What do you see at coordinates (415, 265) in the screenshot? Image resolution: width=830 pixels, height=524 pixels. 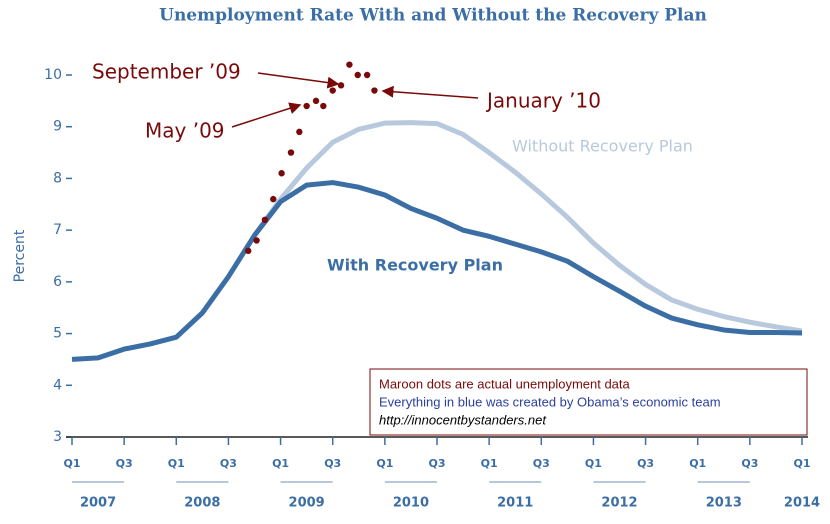 I see `series-label: With Recovery Plan` at bounding box center [415, 265].